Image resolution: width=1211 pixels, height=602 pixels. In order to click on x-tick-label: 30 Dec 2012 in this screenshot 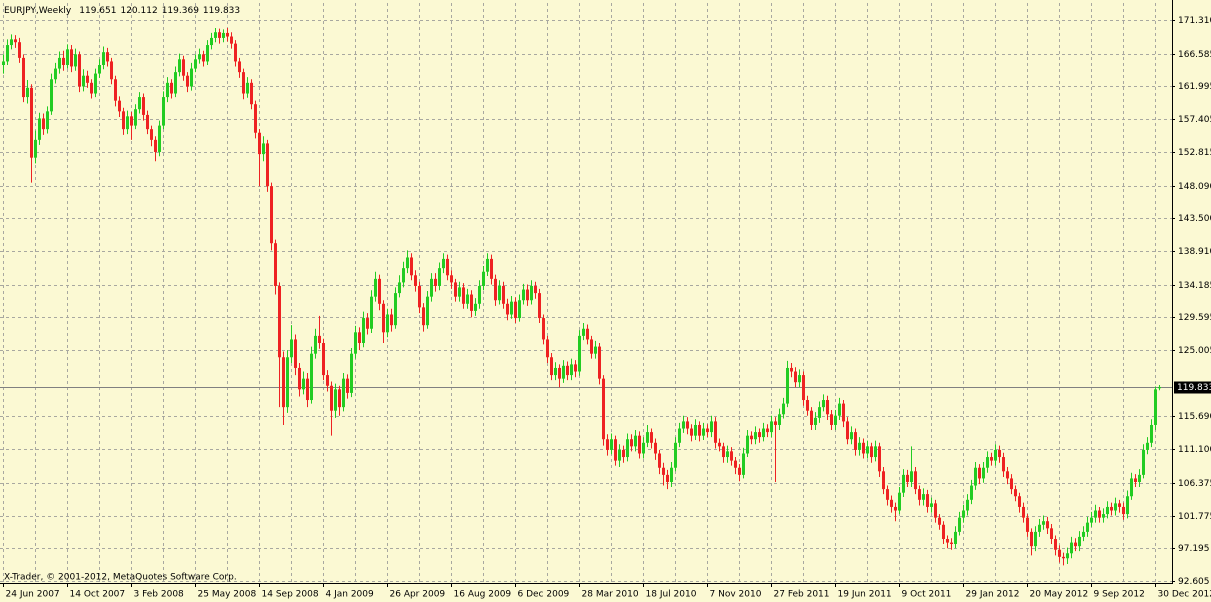, I will do `click(1184, 595)`.